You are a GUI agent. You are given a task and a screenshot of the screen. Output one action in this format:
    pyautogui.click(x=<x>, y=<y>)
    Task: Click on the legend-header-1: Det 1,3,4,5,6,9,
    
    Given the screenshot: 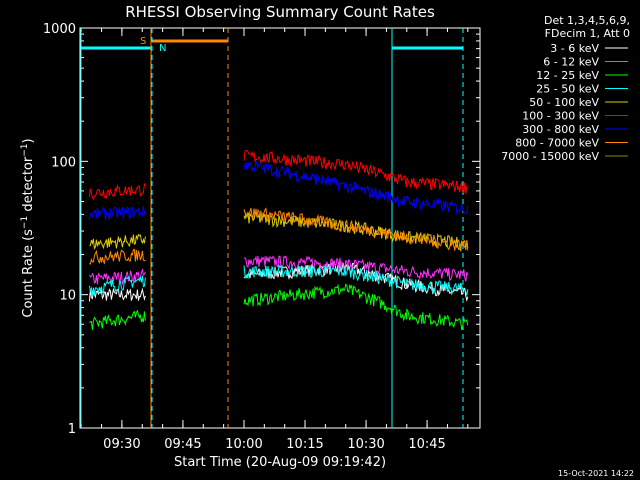 What is the action you would take?
    pyautogui.click(x=587, y=20)
    